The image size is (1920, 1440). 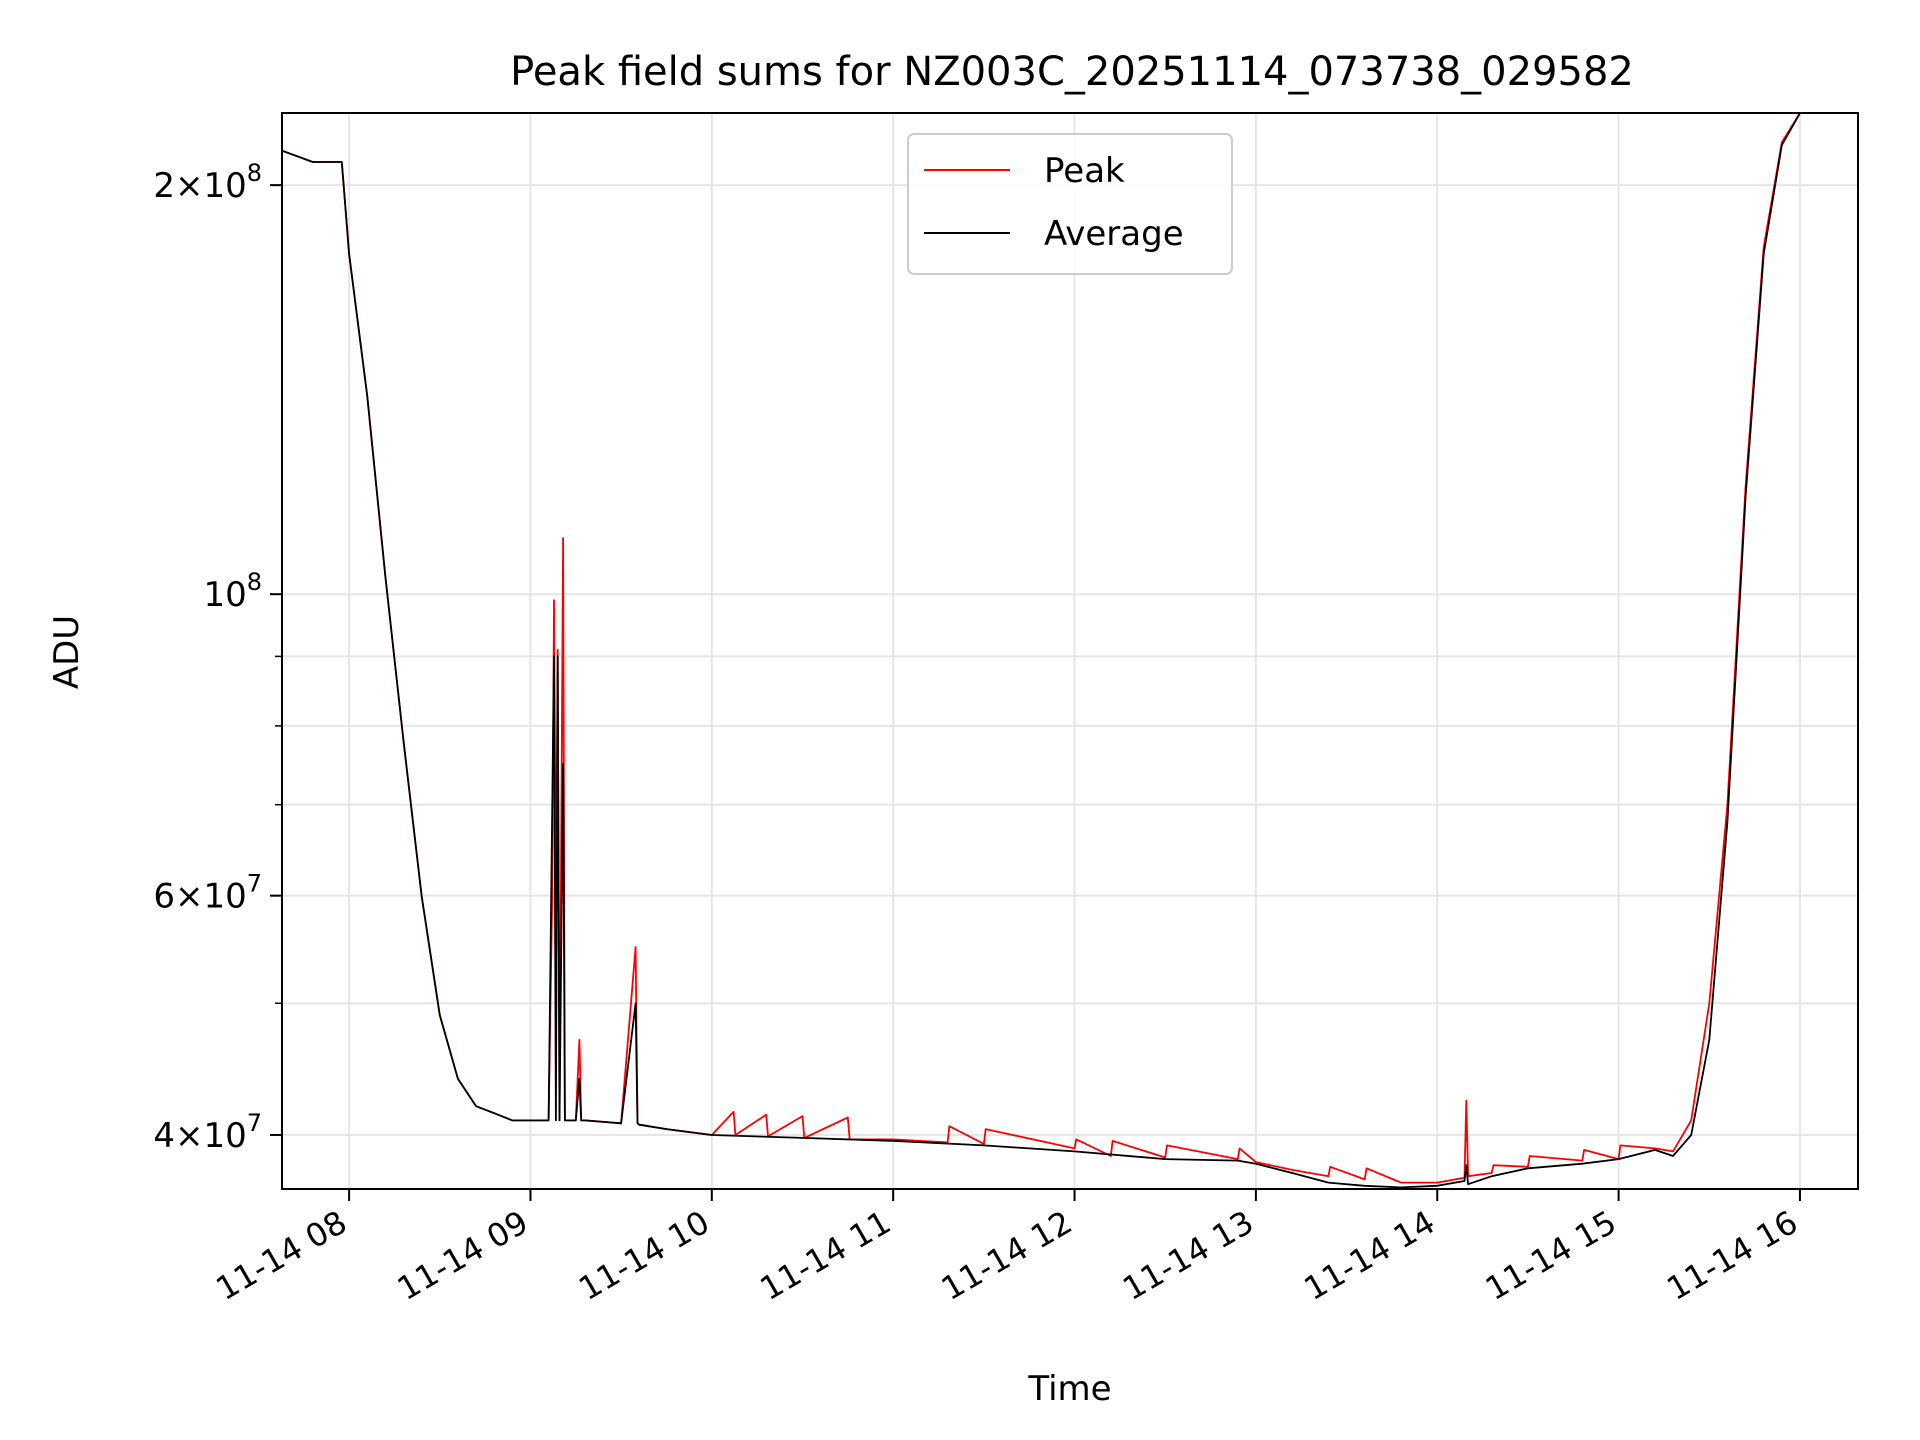 What do you see at coordinates (1069, 1389) in the screenshot?
I see `x-axis-label: Time` at bounding box center [1069, 1389].